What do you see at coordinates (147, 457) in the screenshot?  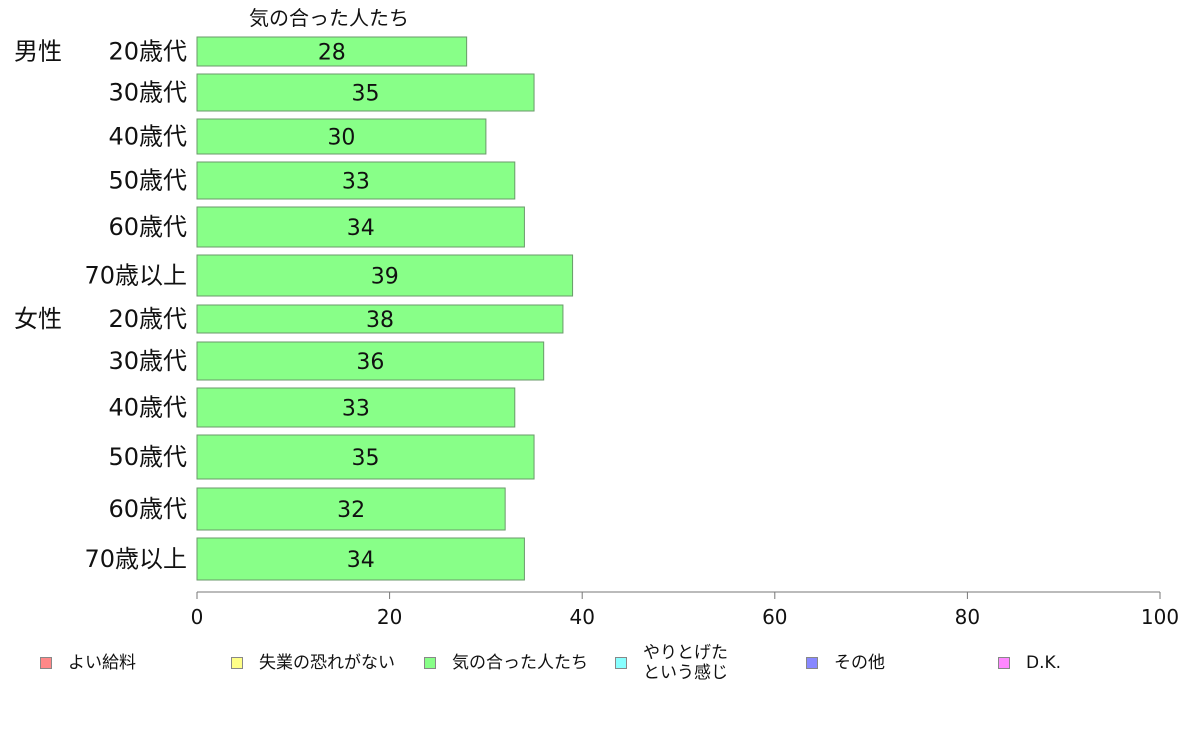 I see `category-label-9: 50歳代` at bounding box center [147, 457].